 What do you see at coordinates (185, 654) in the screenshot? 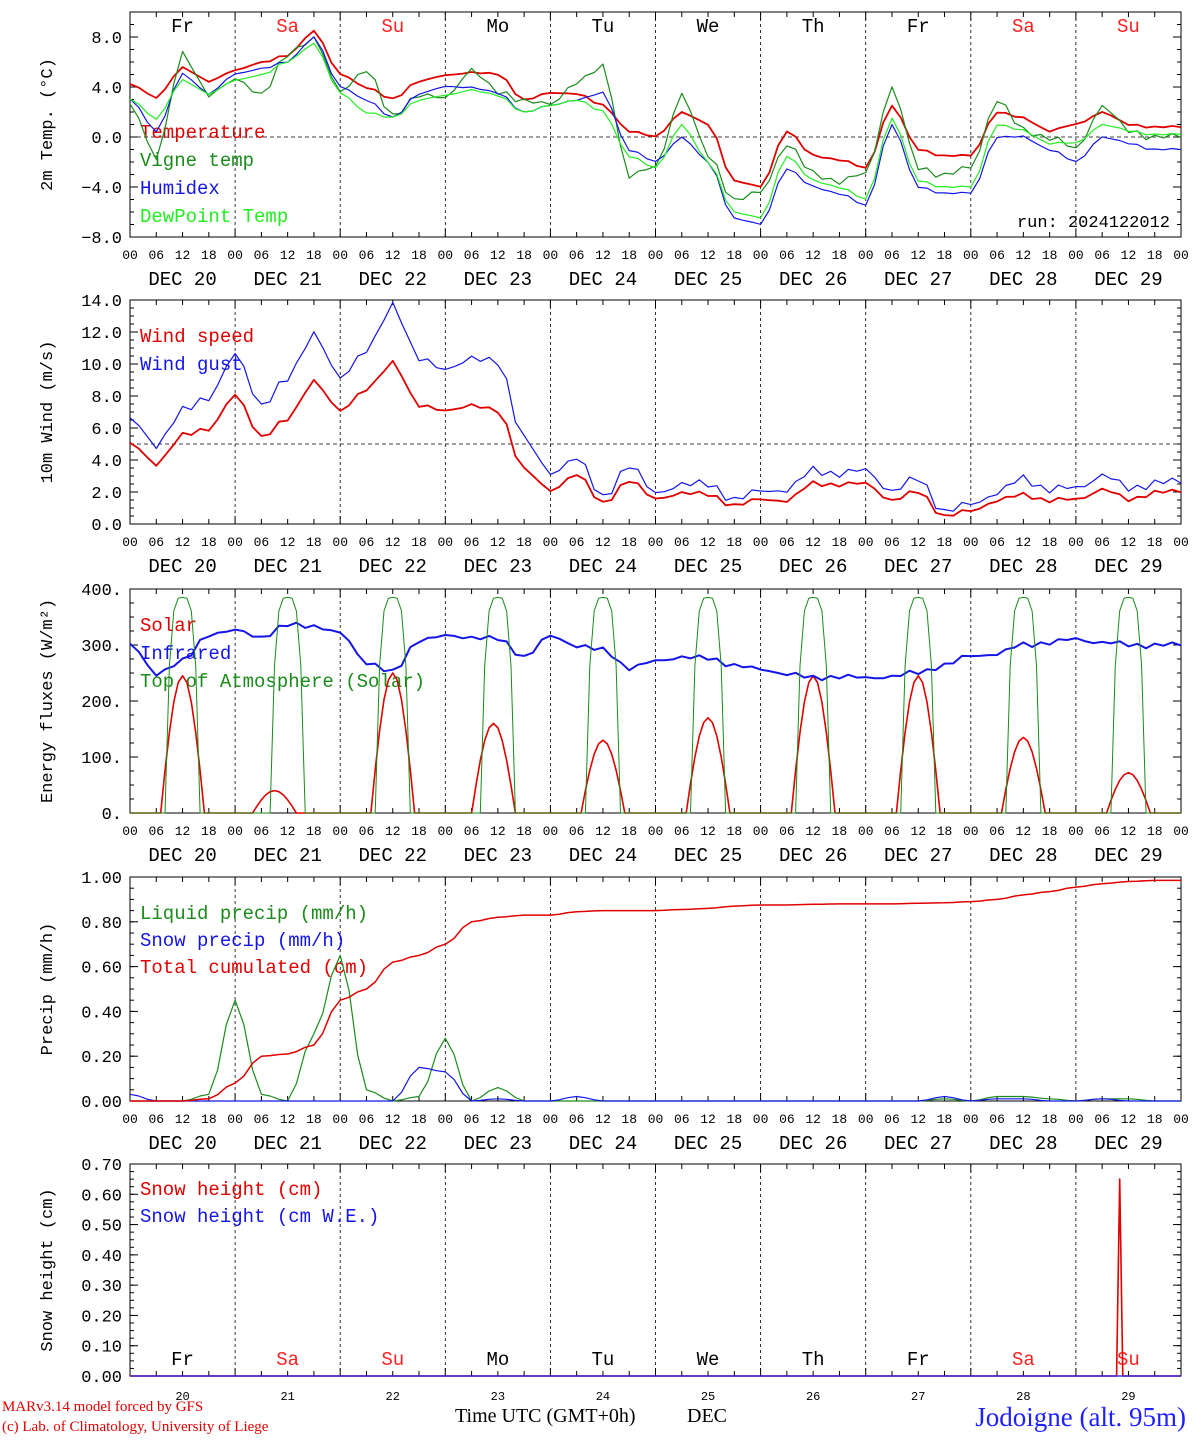
I see `legend-entry: Infrared` at bounding box center [185, 654].